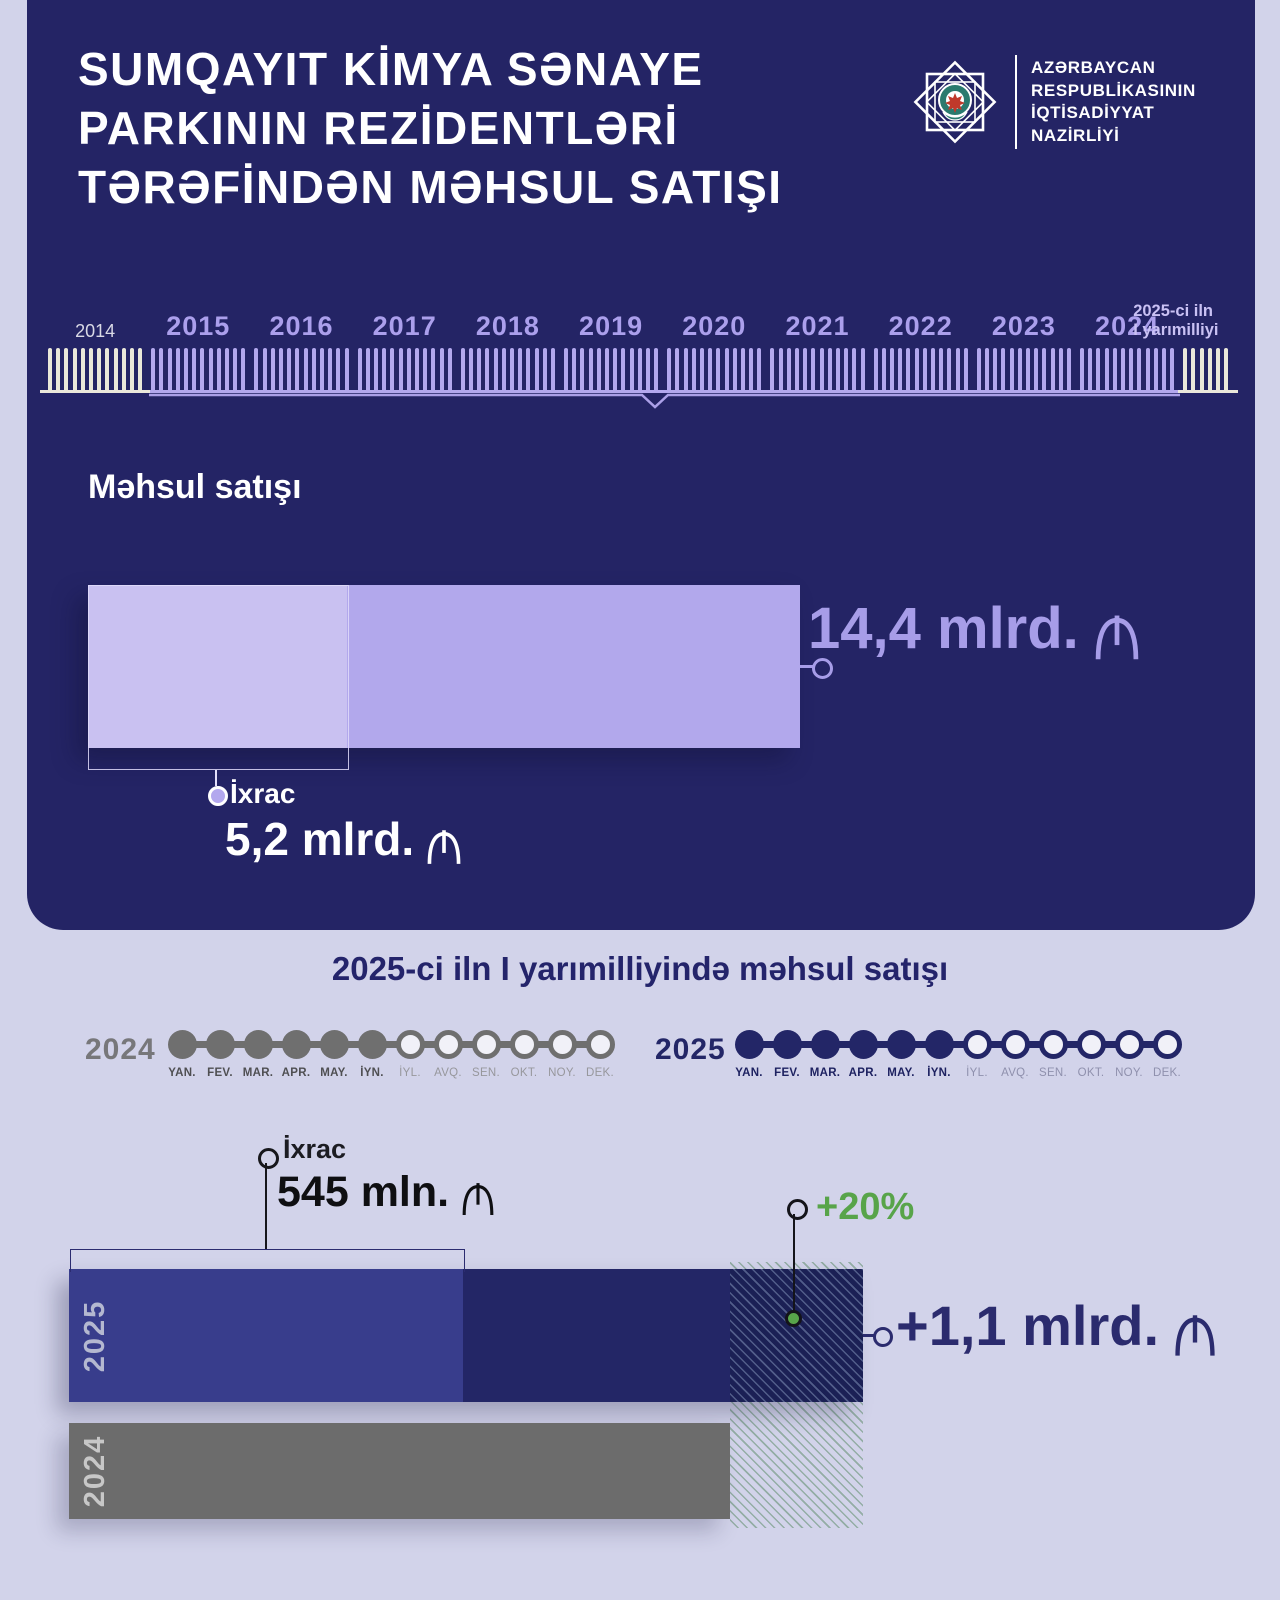 The height and width of the screenshot is (1600, 1280). What do you see at coordinates (807, 666) in the screenshot?
I see `total-connector-line` at bounding box center [807, 666].